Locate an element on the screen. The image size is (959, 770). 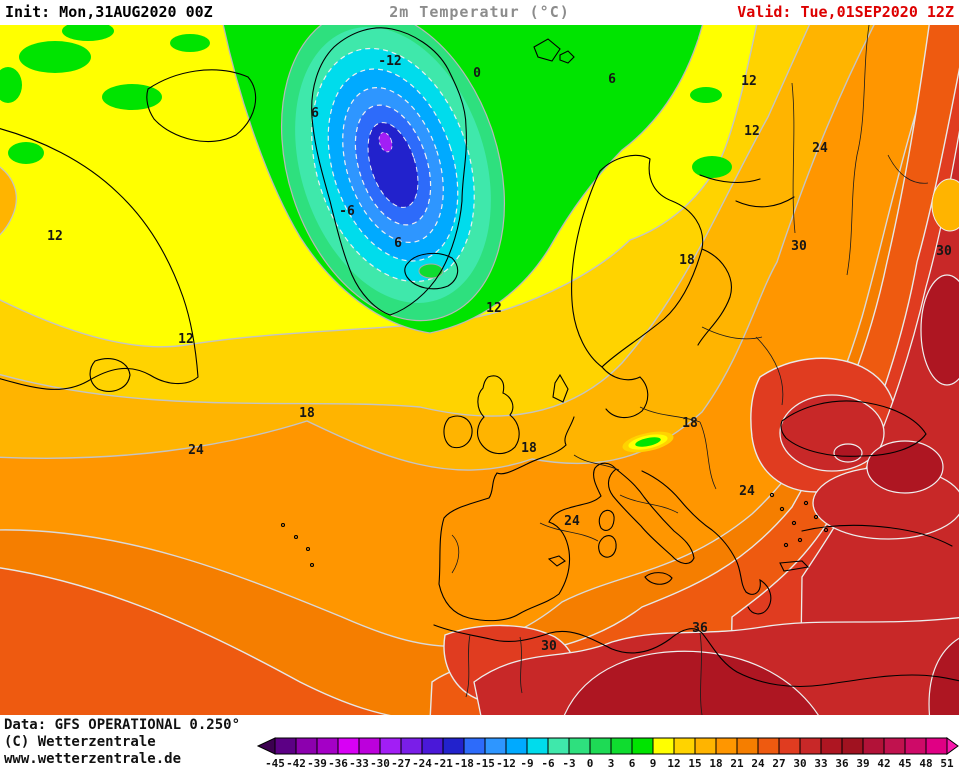
colorbar-tick-label: 0 is located at coordinates (590, 763).